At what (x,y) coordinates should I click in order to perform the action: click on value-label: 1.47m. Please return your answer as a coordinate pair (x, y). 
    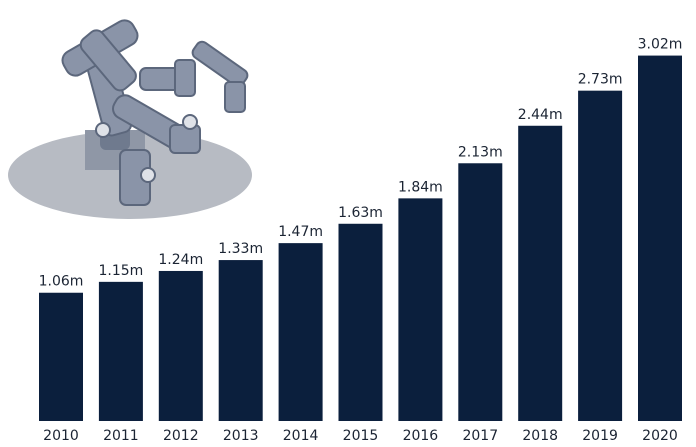
    Looking at the image, I should click on (300, 232).